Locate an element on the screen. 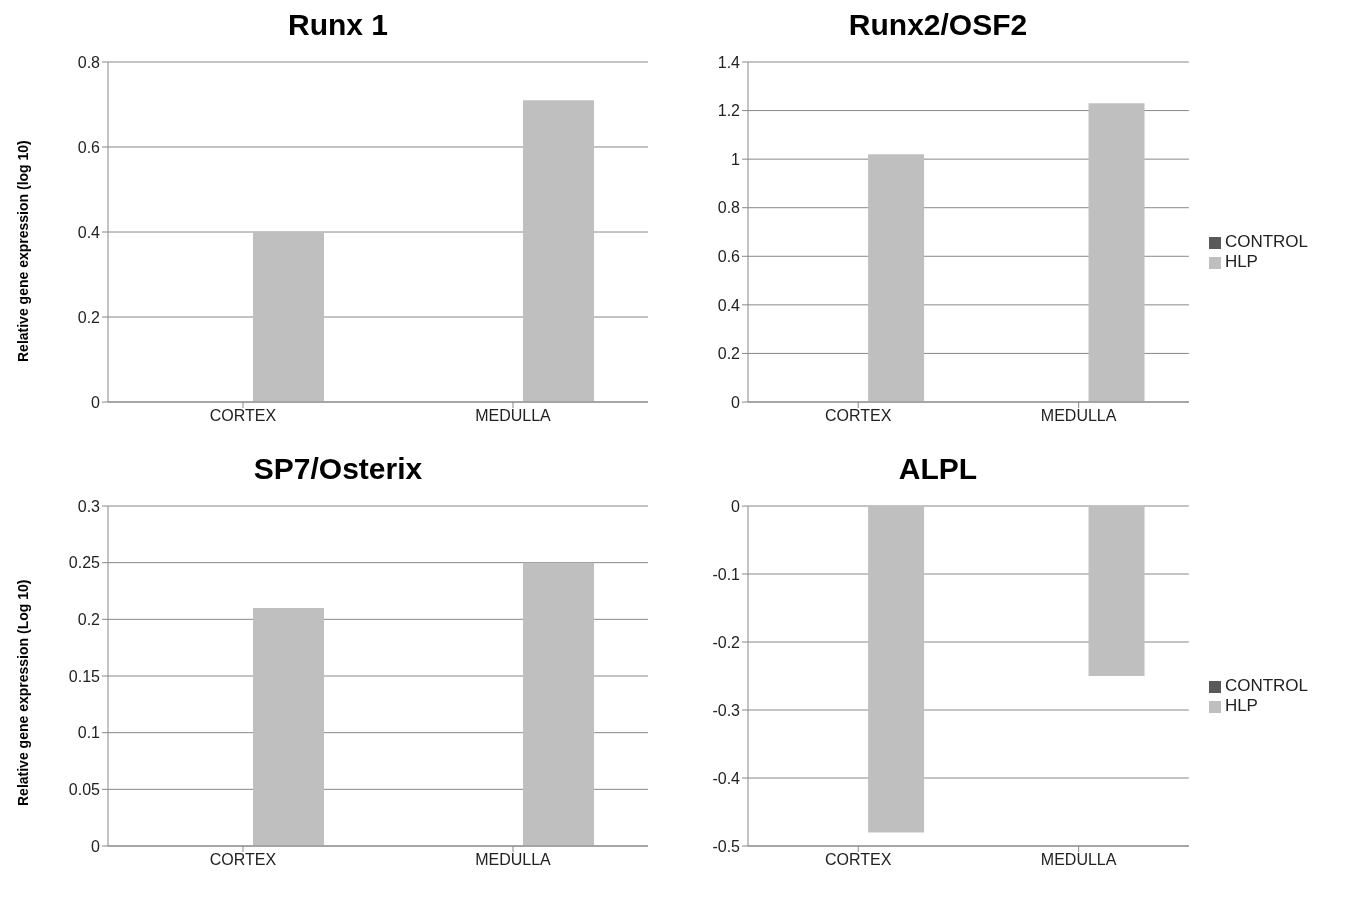  y-axis-title: Relative gene expression (Log 10) is located at coordinates (22, 692).